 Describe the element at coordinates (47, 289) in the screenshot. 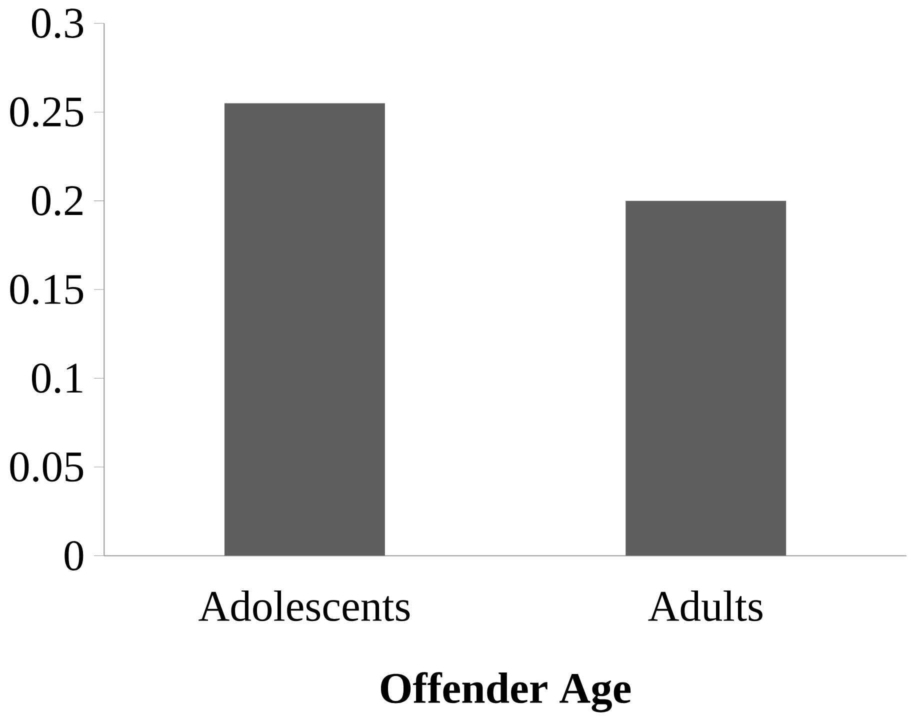

I see `y-tick-label: 0.15` at that location.